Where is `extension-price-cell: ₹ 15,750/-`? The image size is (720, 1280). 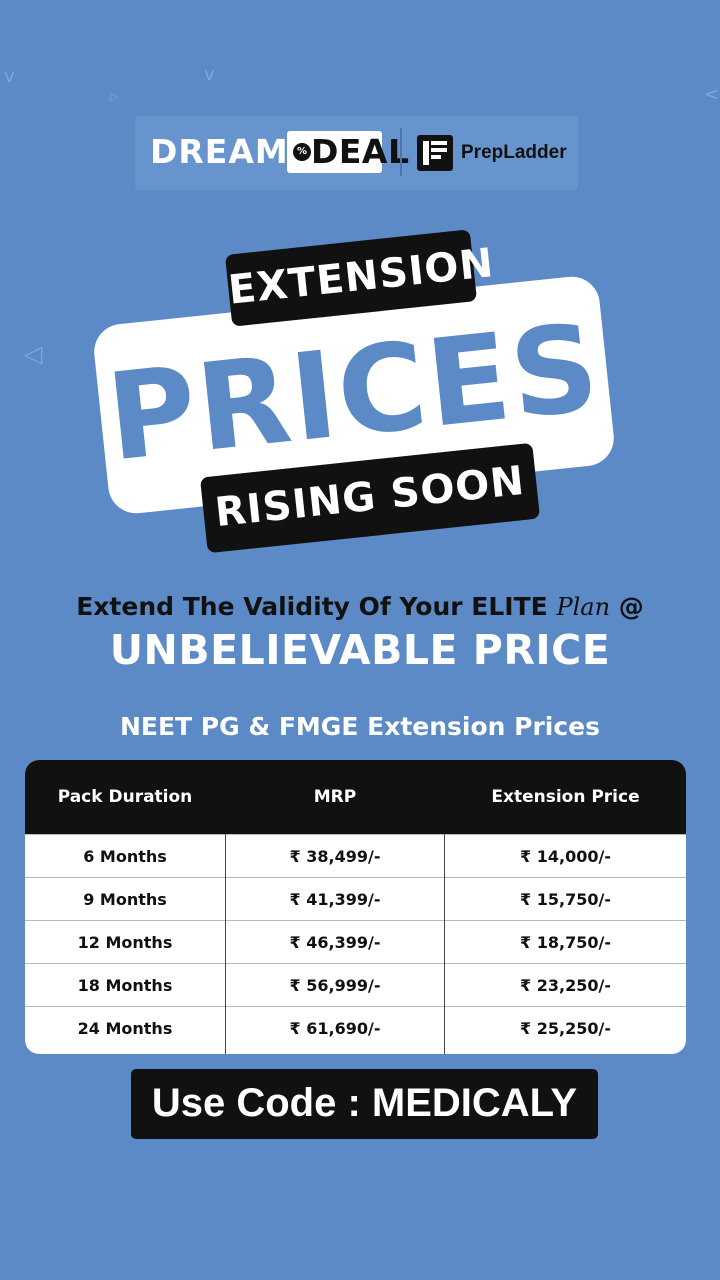 extension-price-cell: ₹ 15,750/- is located at coordinates (565, 899).